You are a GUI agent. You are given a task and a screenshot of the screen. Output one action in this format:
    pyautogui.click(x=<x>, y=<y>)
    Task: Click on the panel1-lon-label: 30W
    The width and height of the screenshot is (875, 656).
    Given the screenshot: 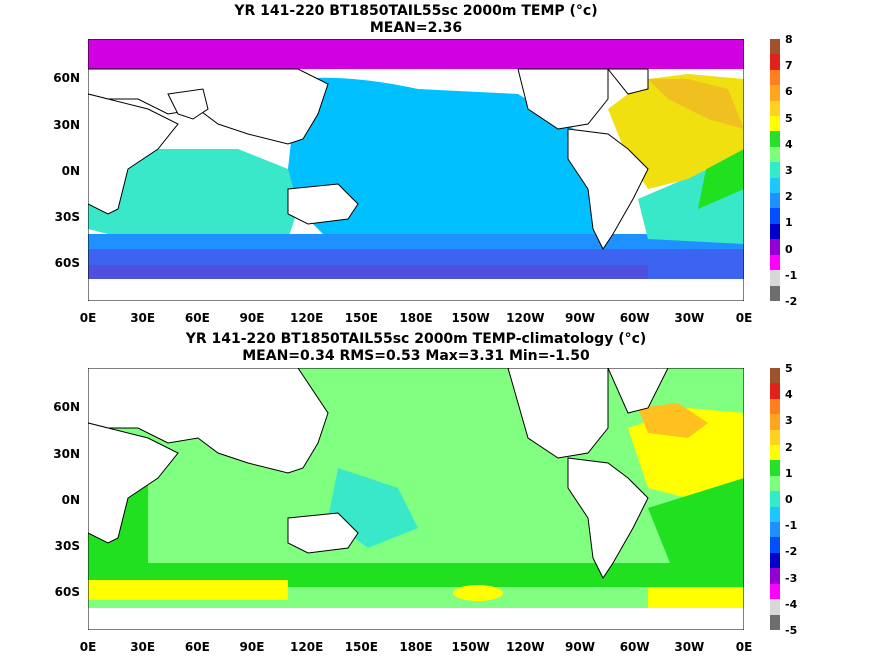 What is the action you would take?
    pyautogui.click(x=689, y=318)
    